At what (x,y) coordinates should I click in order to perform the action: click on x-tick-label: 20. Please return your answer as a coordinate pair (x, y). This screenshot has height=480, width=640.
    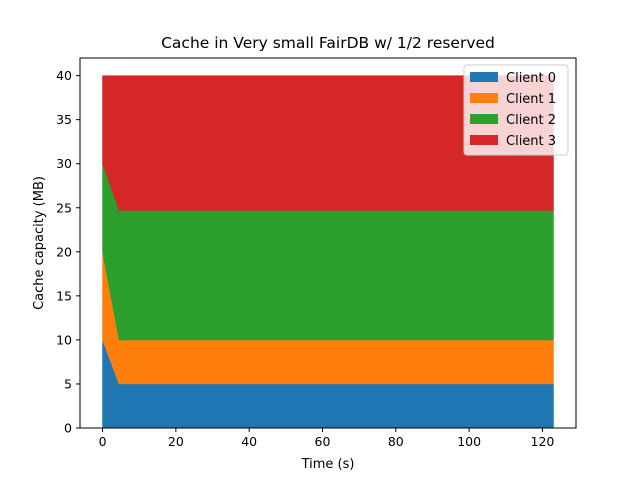
    Looking at the image, I should click on (176, 441).